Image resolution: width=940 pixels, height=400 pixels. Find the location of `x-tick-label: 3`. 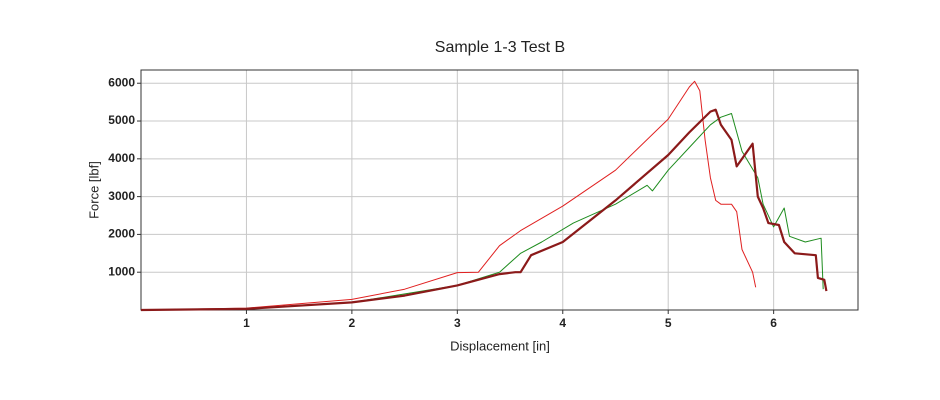

x-tick-label: 3 is located at coordinates (457, 323).